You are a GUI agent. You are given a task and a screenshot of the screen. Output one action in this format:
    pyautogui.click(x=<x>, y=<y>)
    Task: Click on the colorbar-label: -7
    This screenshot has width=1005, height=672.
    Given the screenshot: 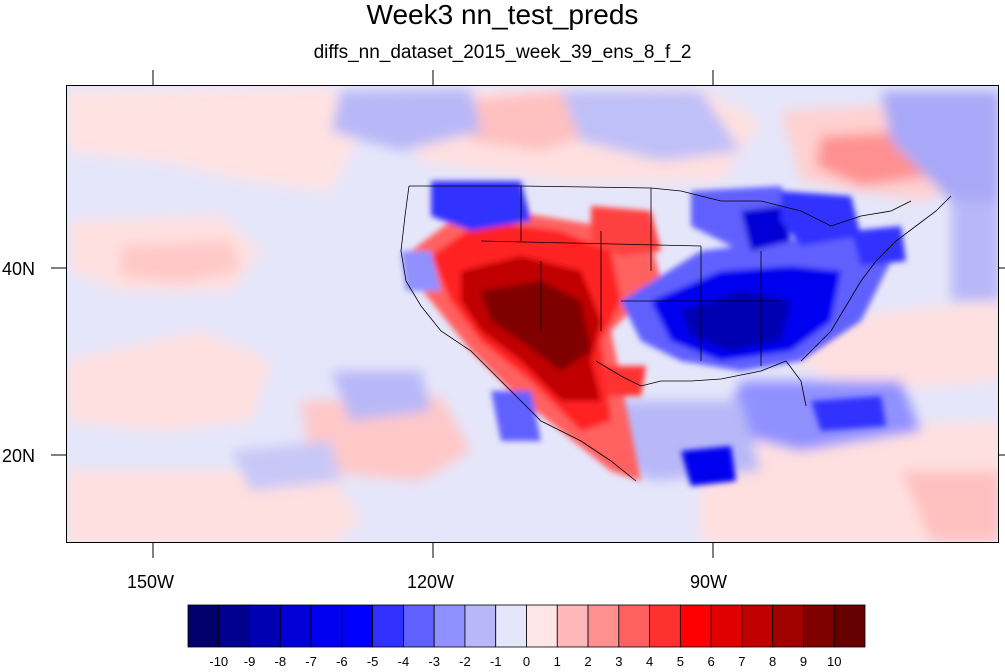 What is the action you would take?
    pyautogui.click(x=311, y=661)
    